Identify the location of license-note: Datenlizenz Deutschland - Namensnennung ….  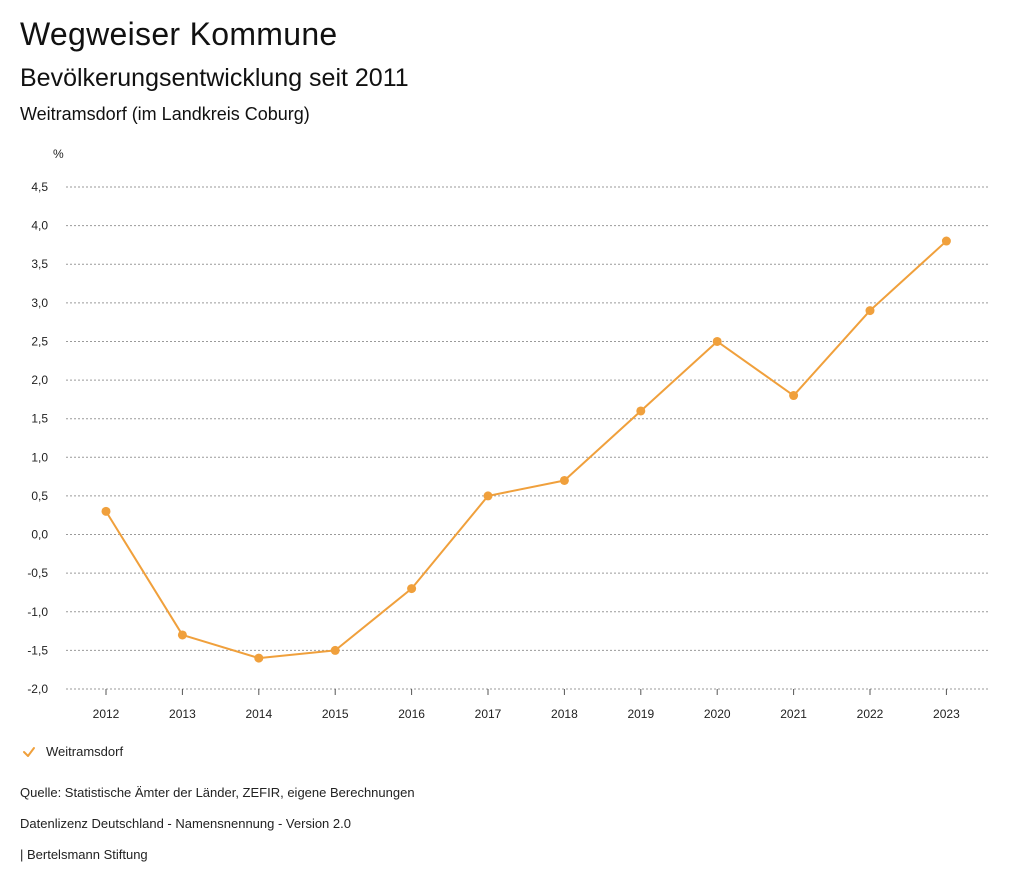
(185, 823).